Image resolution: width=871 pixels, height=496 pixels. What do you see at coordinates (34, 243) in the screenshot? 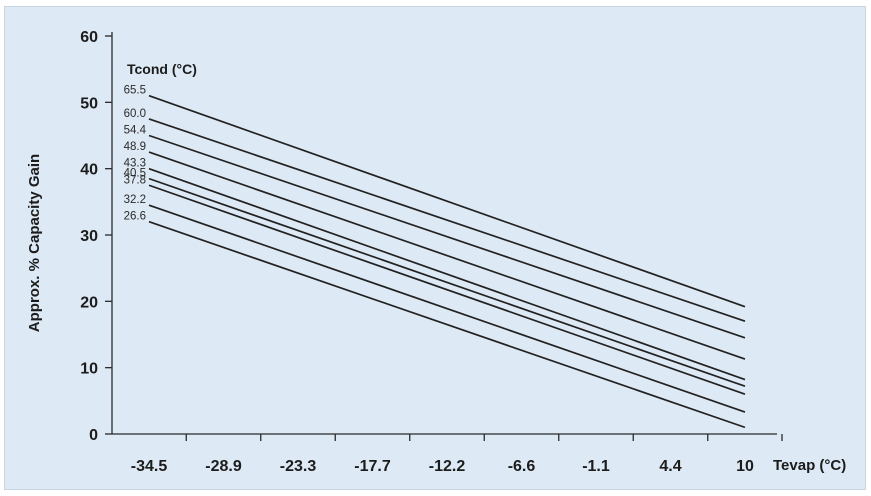
I see `y-axis-label: Approx. % Capacity Gain` at bounding box center [34, 243].